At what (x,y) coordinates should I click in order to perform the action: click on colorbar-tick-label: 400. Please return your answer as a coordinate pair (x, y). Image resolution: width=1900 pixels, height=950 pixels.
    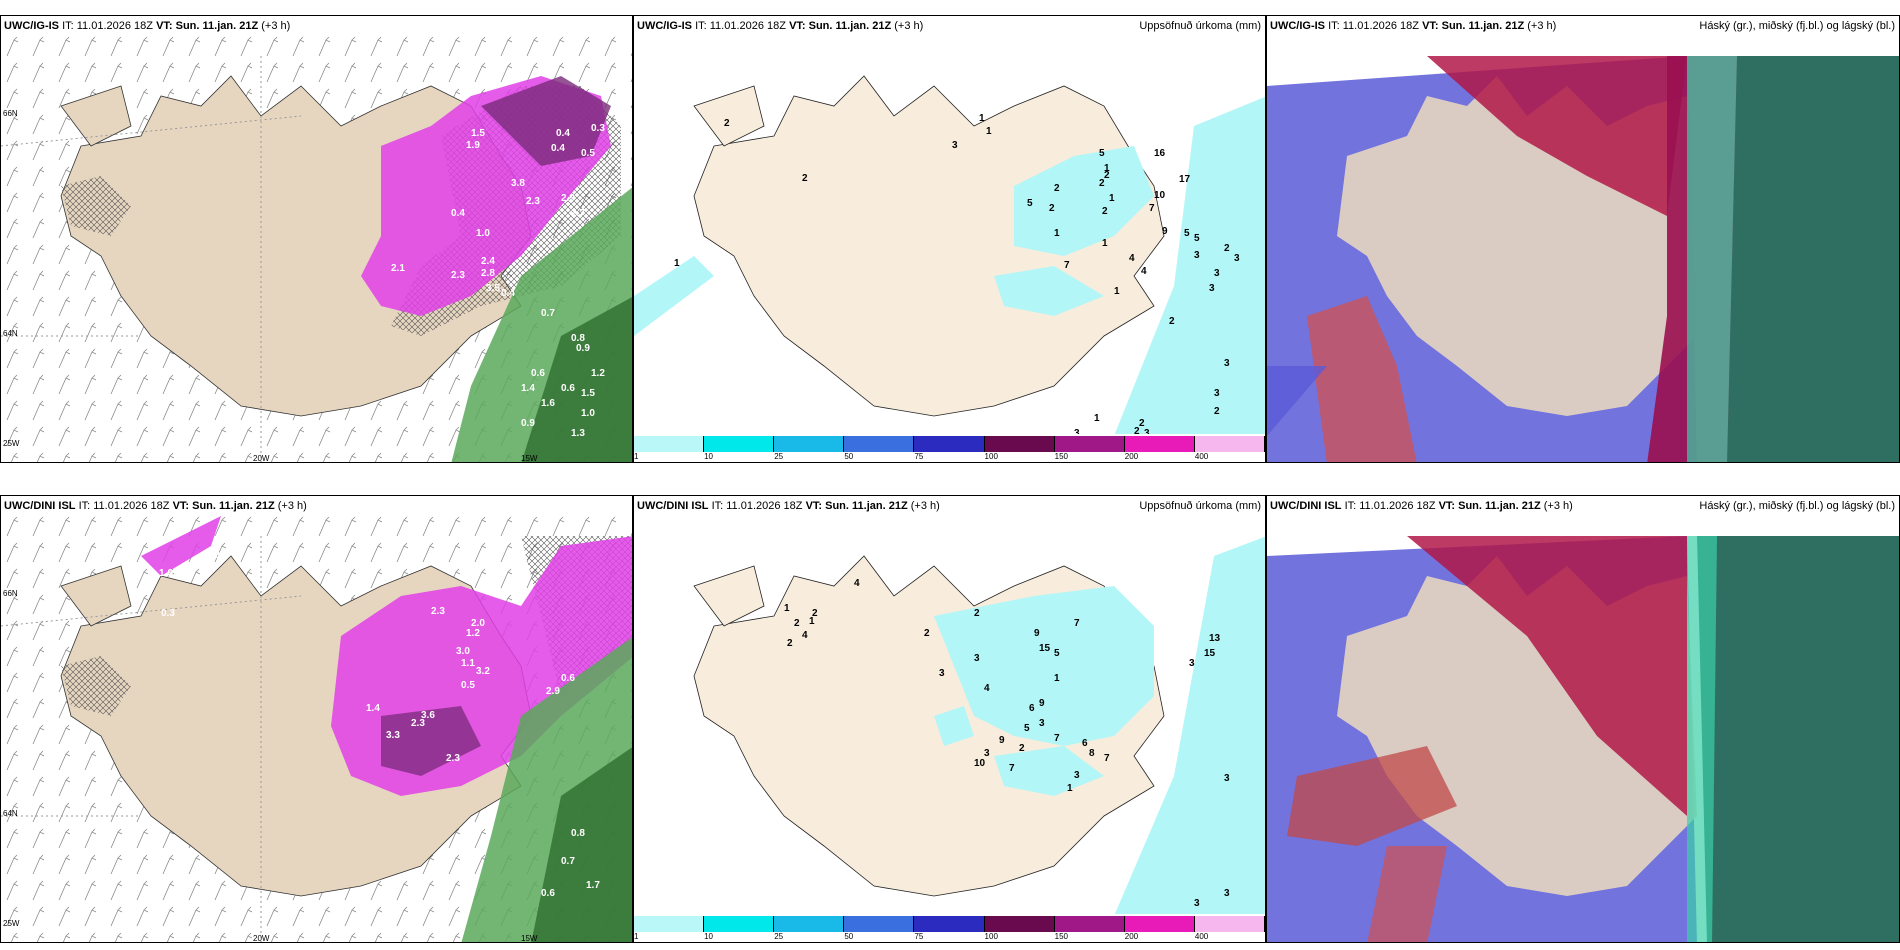
    Looking at the image, I should click on (1201, 936).